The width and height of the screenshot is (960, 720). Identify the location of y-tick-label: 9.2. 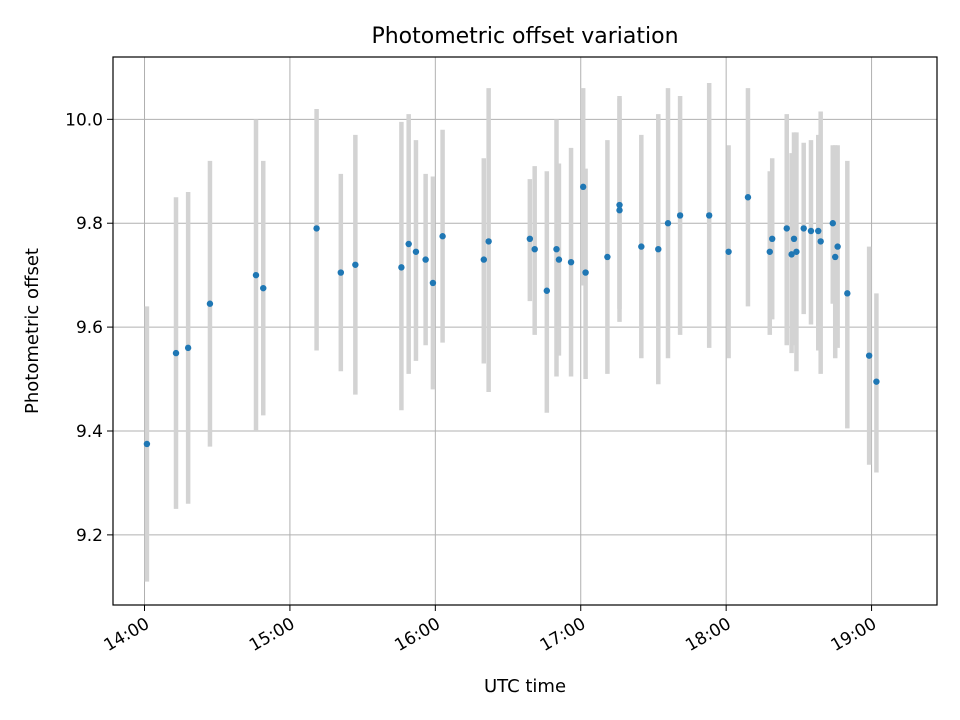
(89, 536).